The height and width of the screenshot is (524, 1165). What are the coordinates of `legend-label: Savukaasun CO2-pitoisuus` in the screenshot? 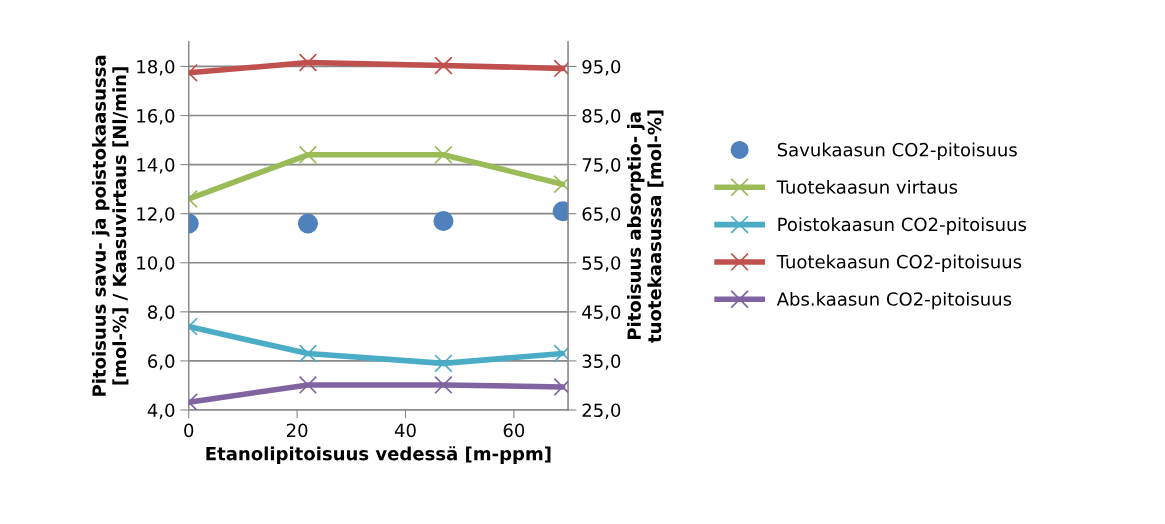 It's located at (897, 151).